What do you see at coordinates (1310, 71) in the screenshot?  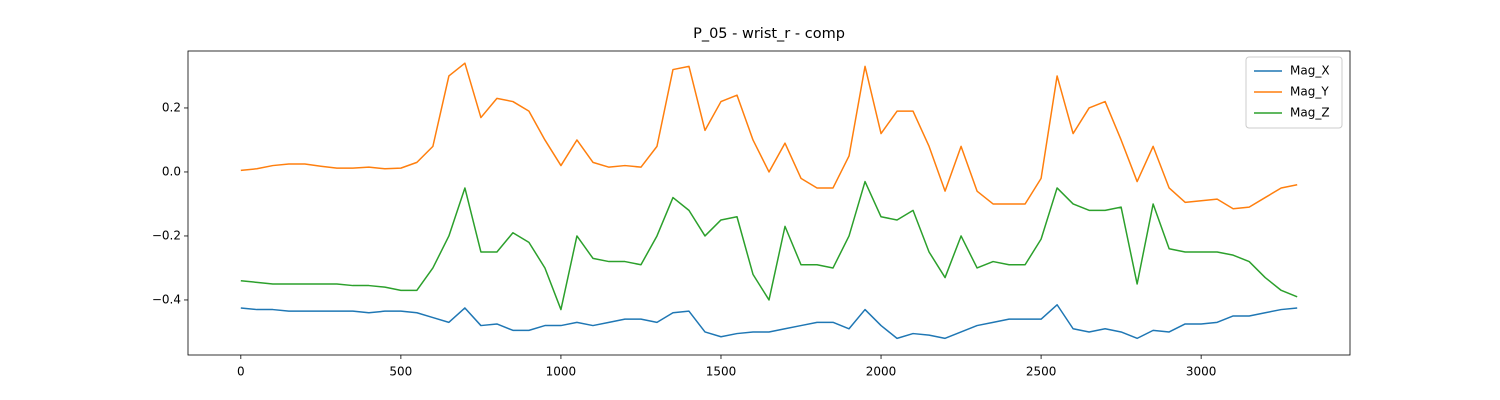 I see `legend-label: Mag_X` at bounding box center [1310, 71].